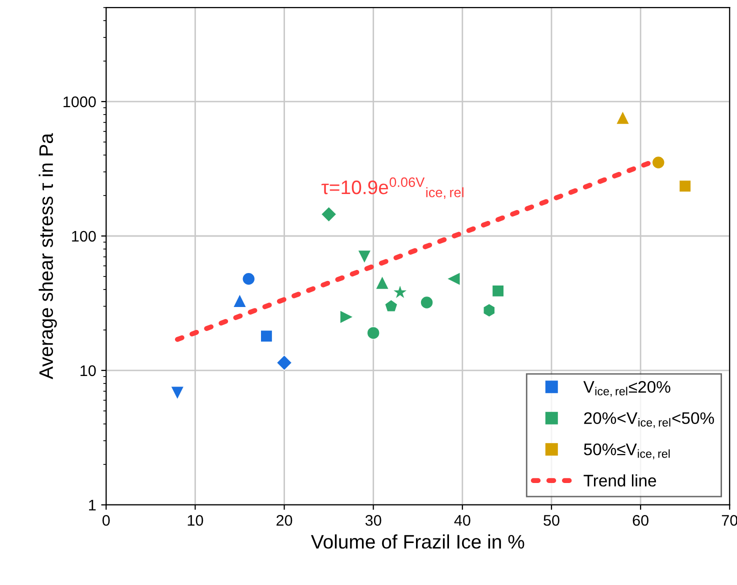 The height and width of the screenshot is (585, 737). I want to click on y-axis-title: Average shear stress τ in Pa, so click(47, 256).